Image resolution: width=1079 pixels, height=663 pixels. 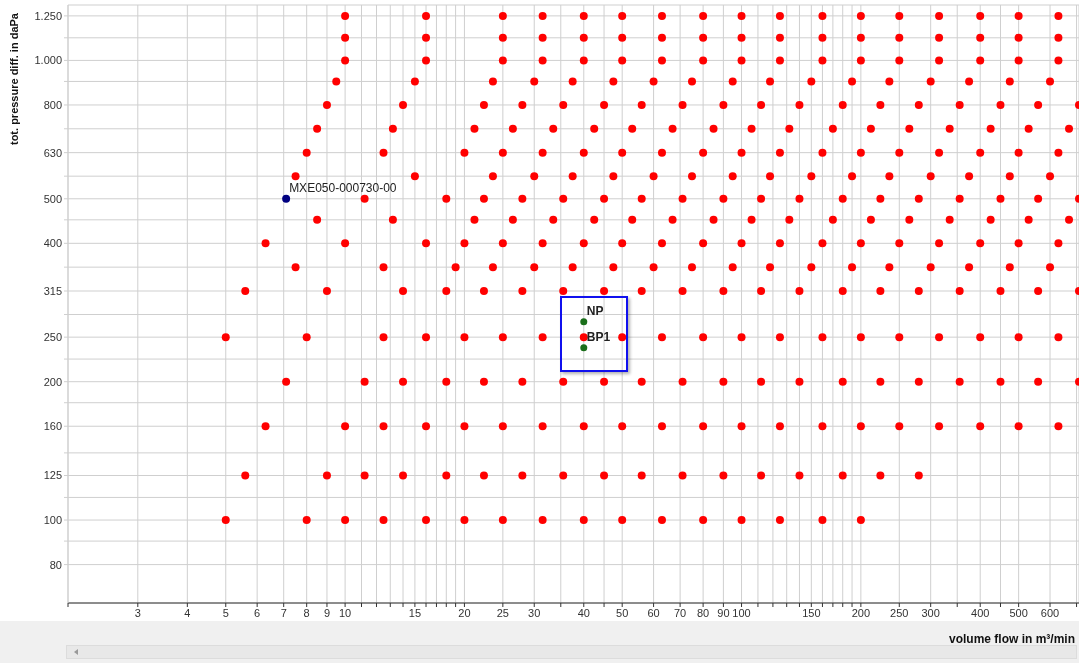 What do you see at coordinates (257, 612) in the screenshot?
I see `x-tick-label: 6` at bounding box center [257, 612].